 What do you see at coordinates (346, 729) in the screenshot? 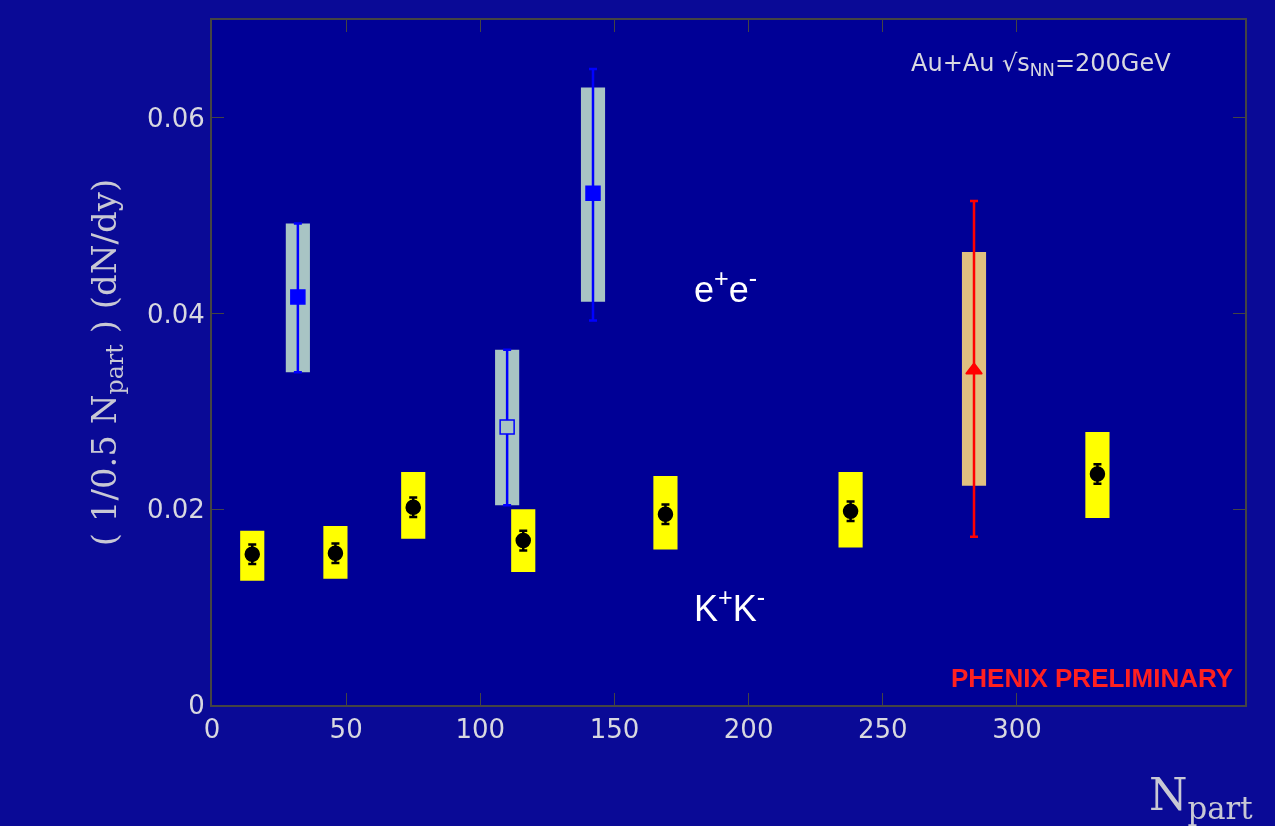
I see `x-tick-label: 50` at bounding box center [346, 729].